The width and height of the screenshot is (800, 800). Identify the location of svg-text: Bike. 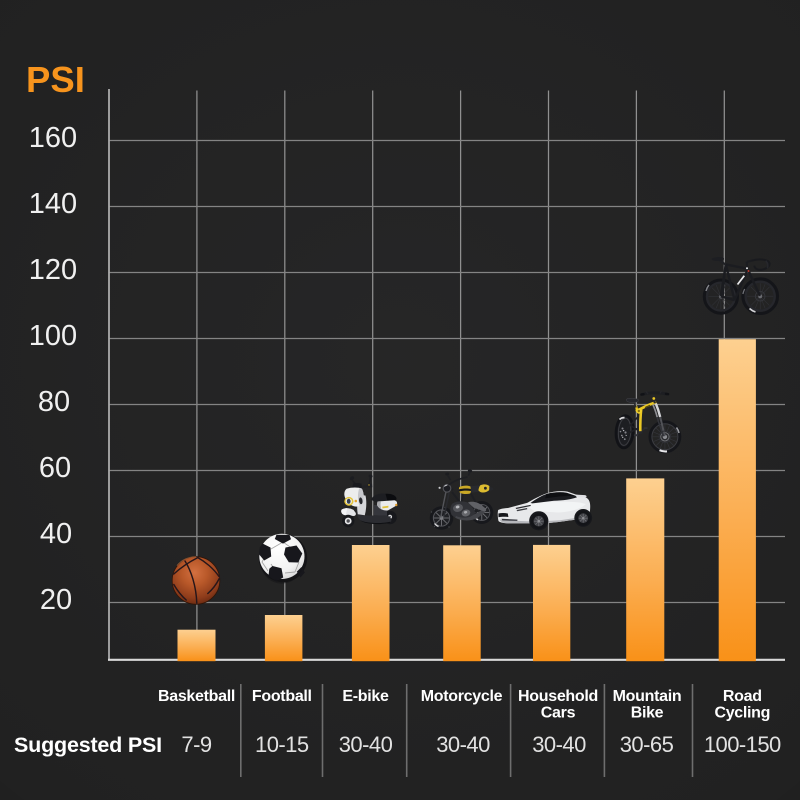
(647, 713).